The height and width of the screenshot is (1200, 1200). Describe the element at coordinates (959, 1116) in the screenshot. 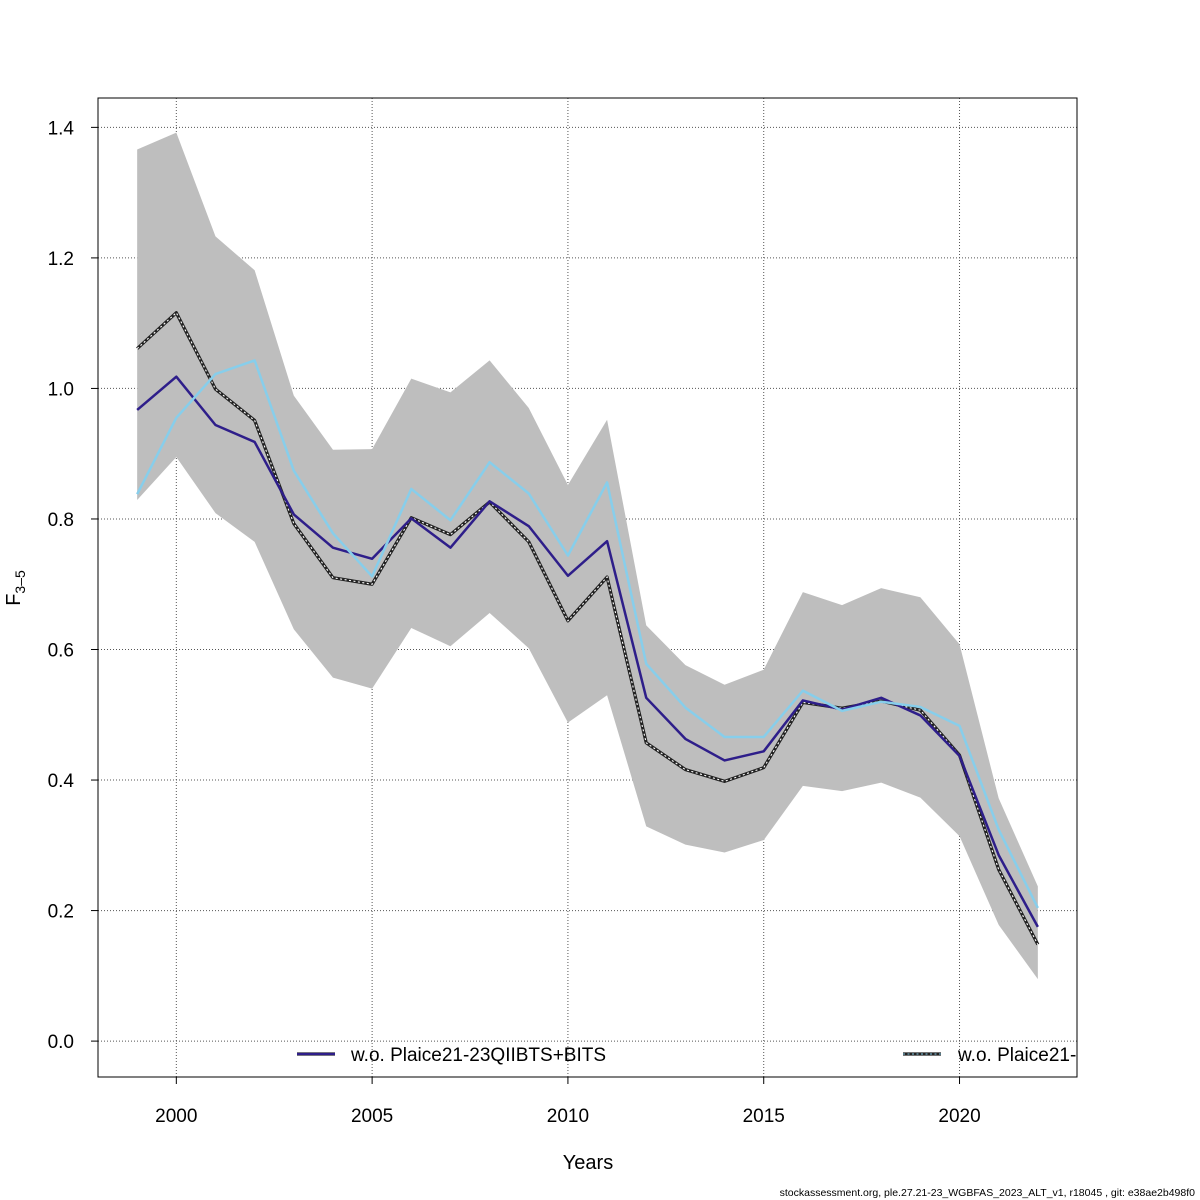

I see `x-tick-label: 2020` at that location.